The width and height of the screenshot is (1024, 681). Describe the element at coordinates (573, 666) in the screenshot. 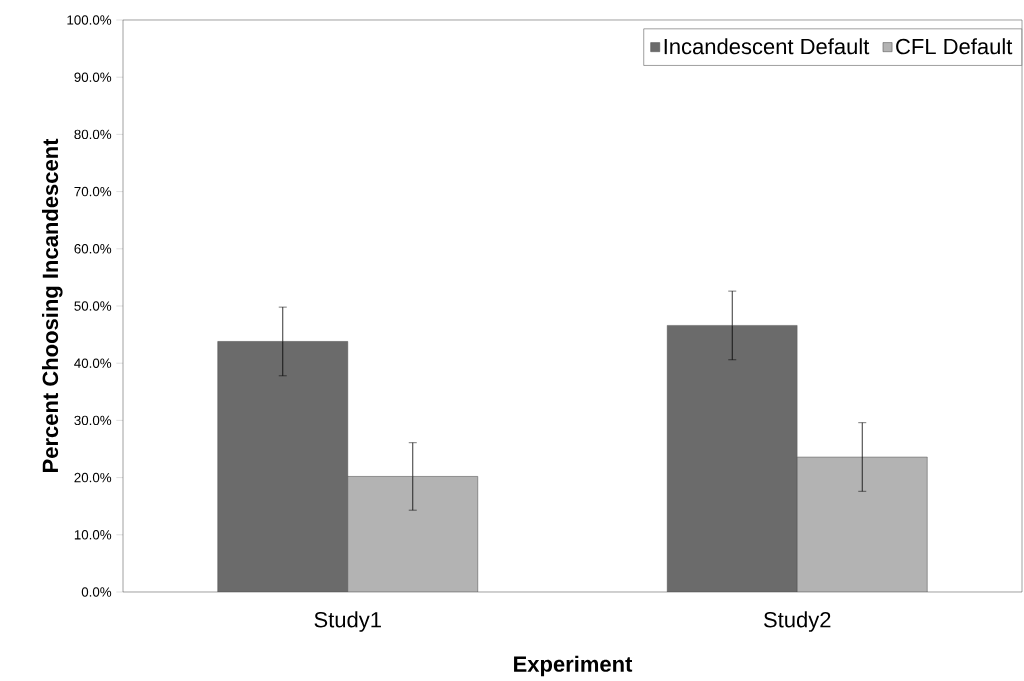

I see `x-axis-title: Experiment` at that location.